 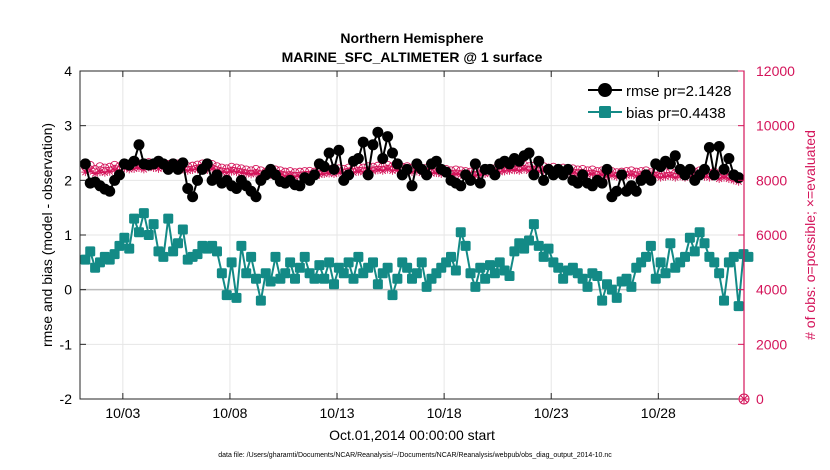 What do you see at coordinates (766, 235) in the screenshot?
I see `right-y-axis: 0 2000 4000 6000 8000 10000 12000` at bounding box center [766, 235].